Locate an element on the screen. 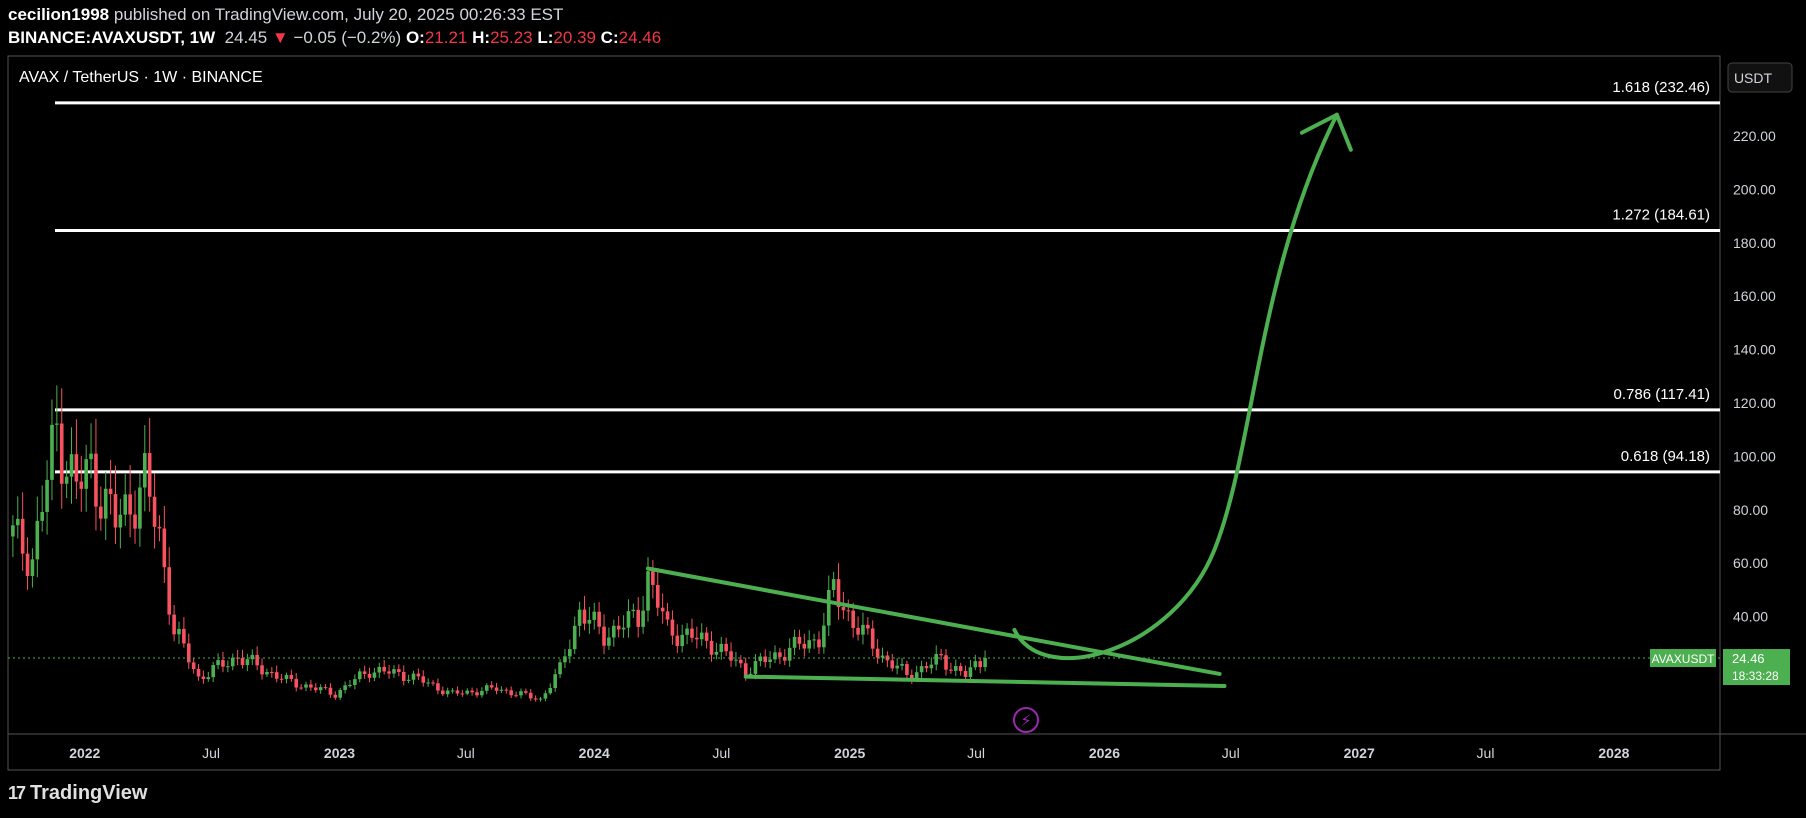  currency-button is located at coordinates (1760, 77).